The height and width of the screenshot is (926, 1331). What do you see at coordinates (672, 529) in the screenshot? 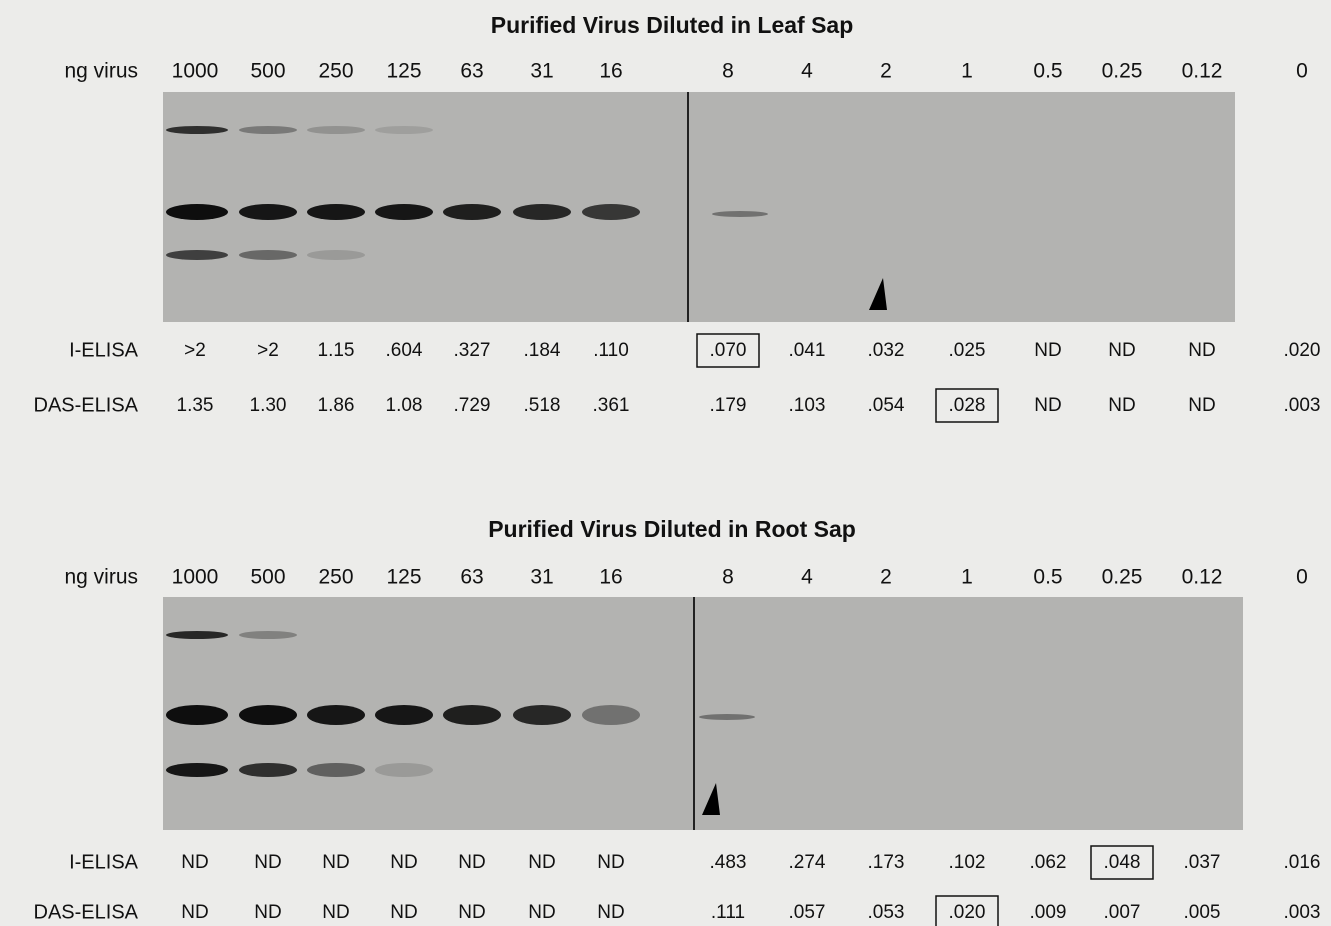
I see `panel-title: Purified Virus Diluted in Root Sap` at bounding box center [672, 529].